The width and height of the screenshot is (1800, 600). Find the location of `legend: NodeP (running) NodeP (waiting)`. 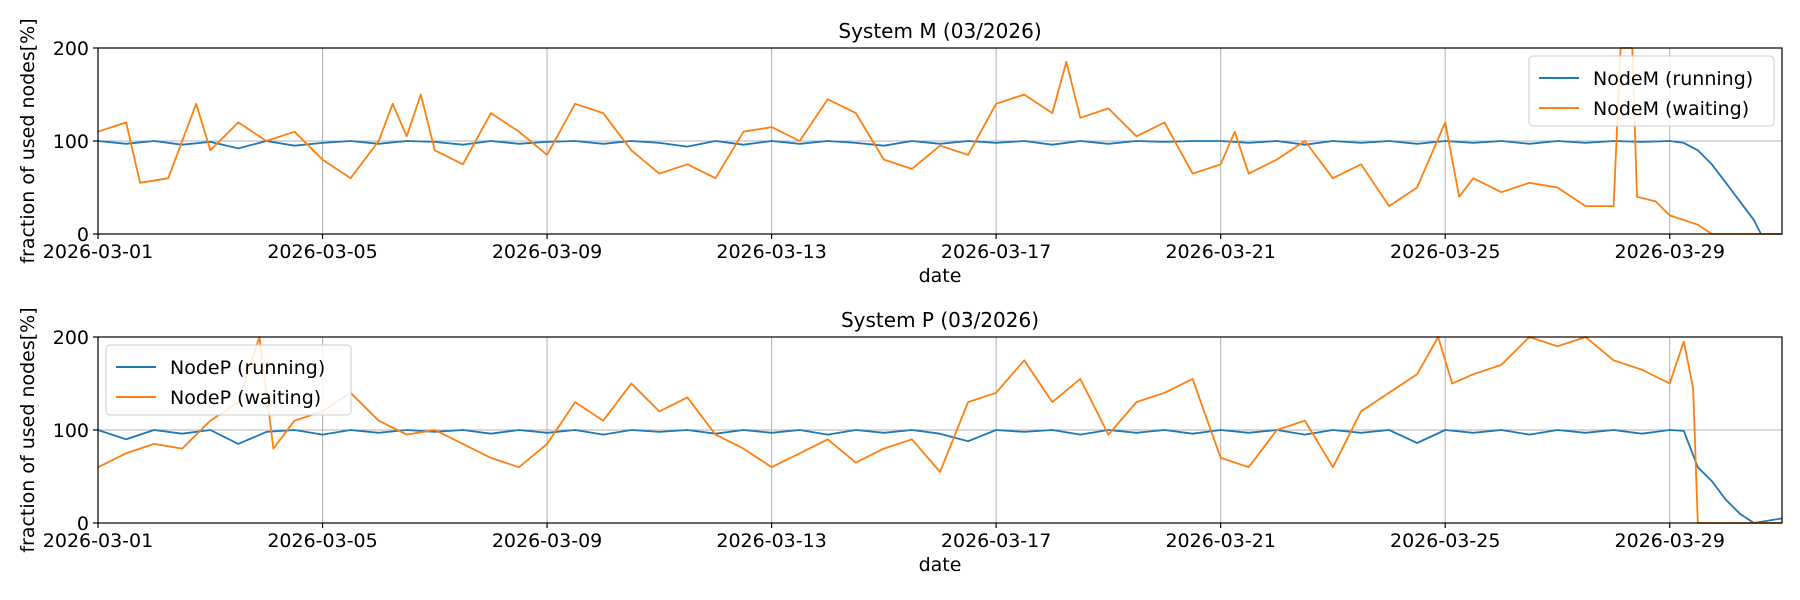

legend: NodeP (running) NodeP (waiting) is located at coordinates (228, 380).